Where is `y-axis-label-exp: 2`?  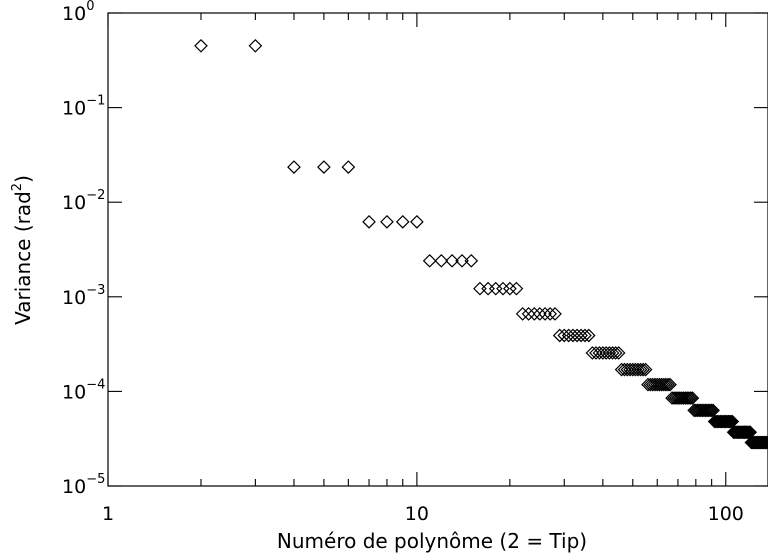 y-axis-label-exp: 2 is located at coordinates (17, 187).